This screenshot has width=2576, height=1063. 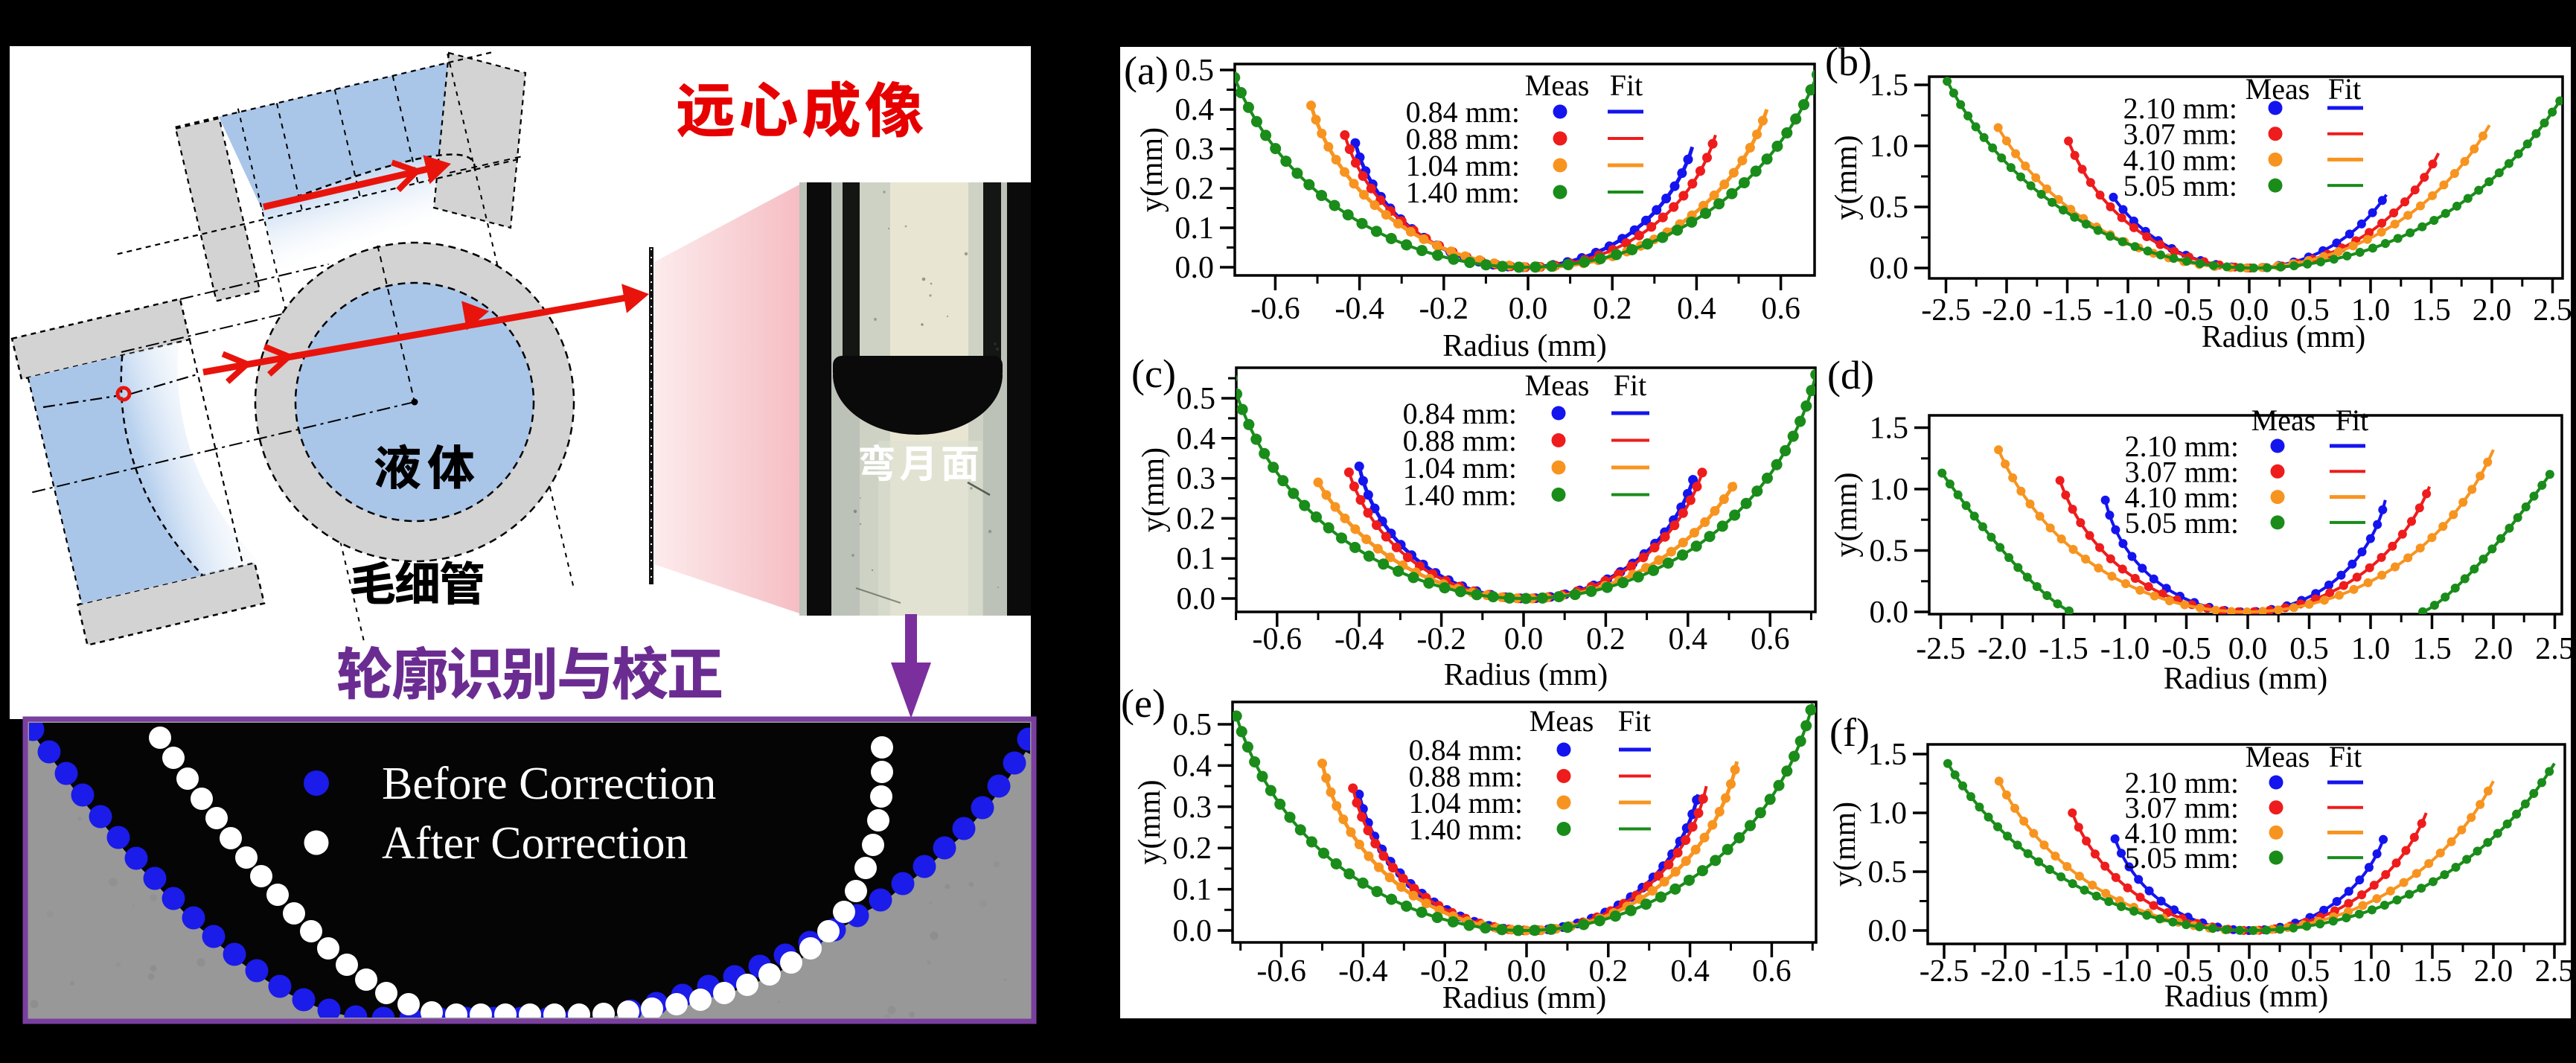 What do you see at coordinates (1153, 373) in the screenshot?
I see `svg-text: (c)` at bounding box center [1153, 373].